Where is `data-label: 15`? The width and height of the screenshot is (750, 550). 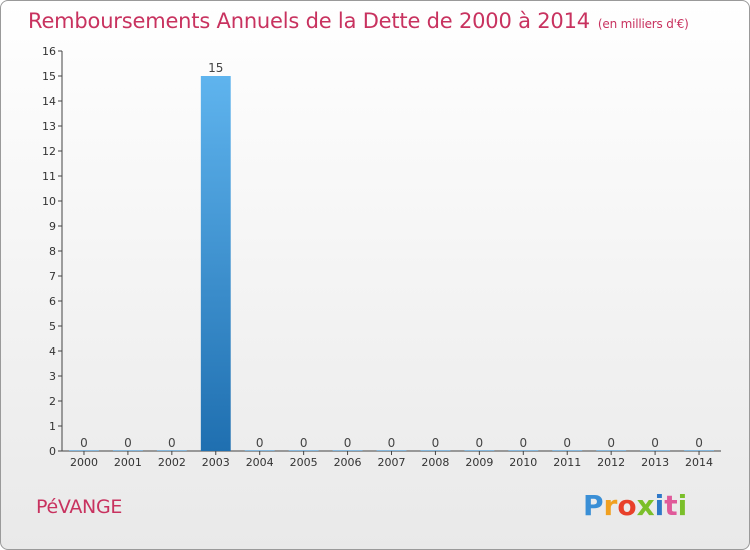
data-label: 15 is located at coordinates (215, 68).